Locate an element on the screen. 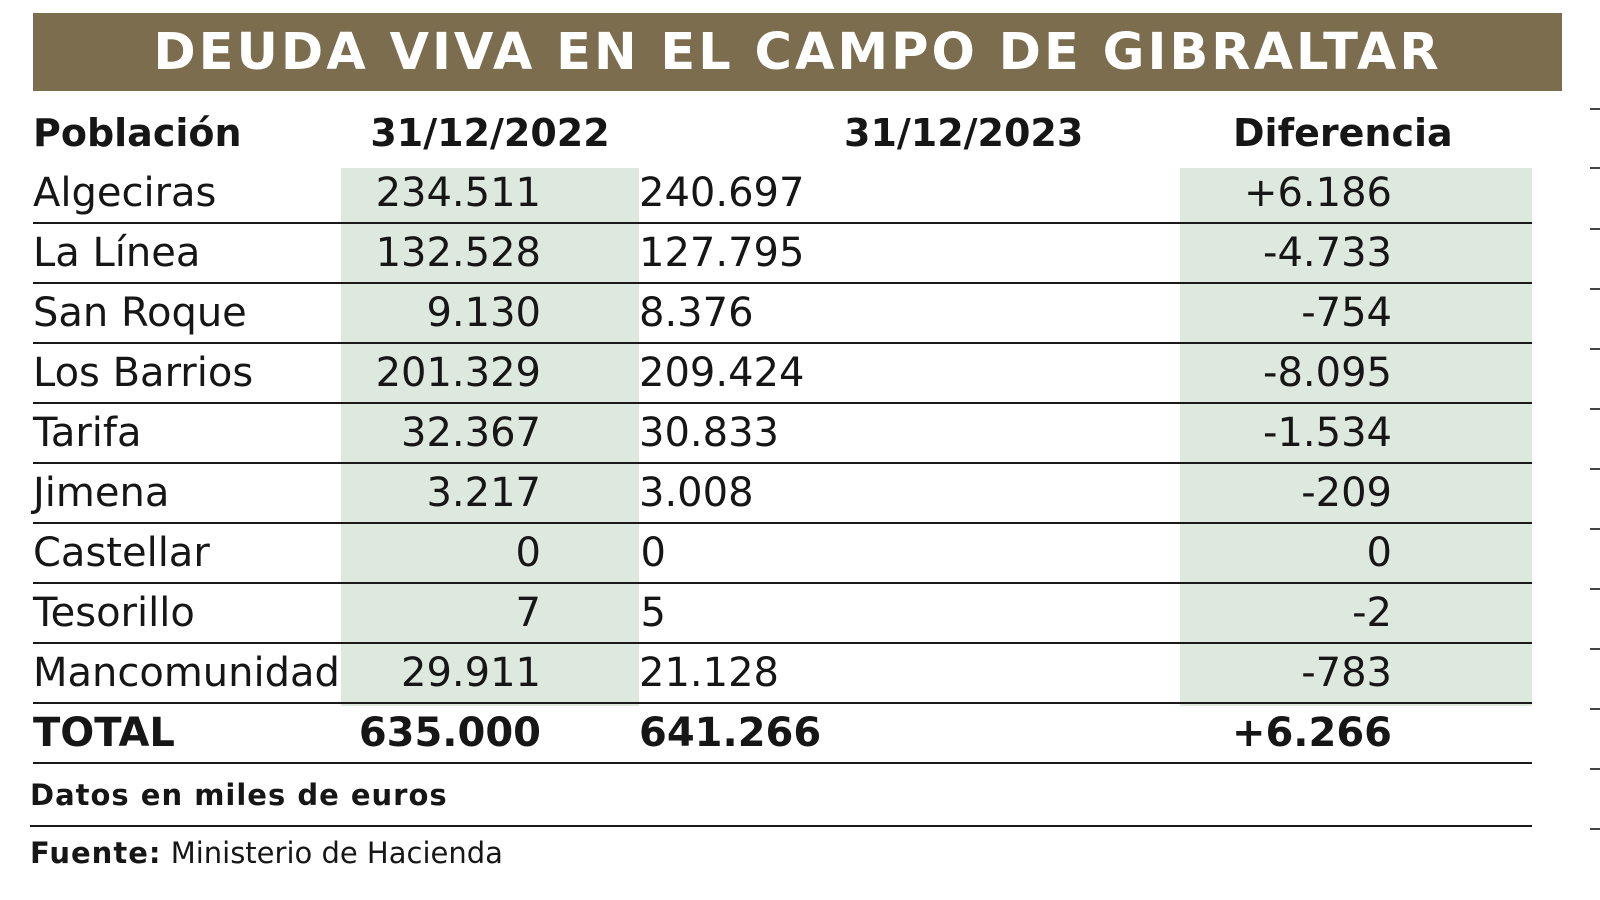 The height and width of the screenshot is (900, 1600). cell-poblacion: Algeciras is located at coordinates (187, 194).